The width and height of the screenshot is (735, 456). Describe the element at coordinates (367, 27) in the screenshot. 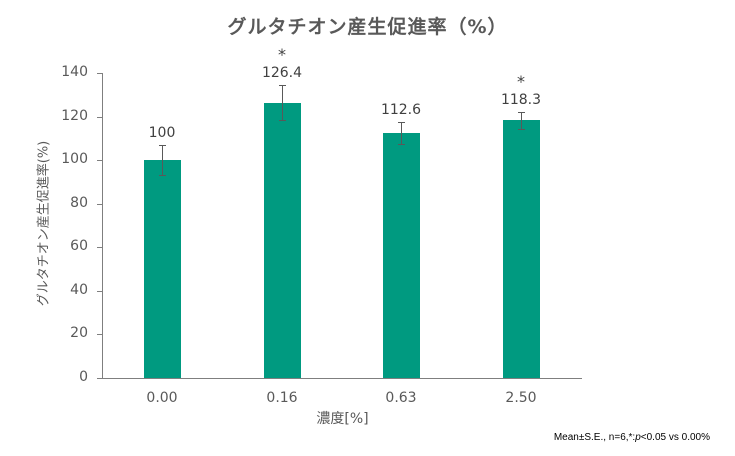

I see `chart-title: グルタチオン産生促進率（%）` at that location.